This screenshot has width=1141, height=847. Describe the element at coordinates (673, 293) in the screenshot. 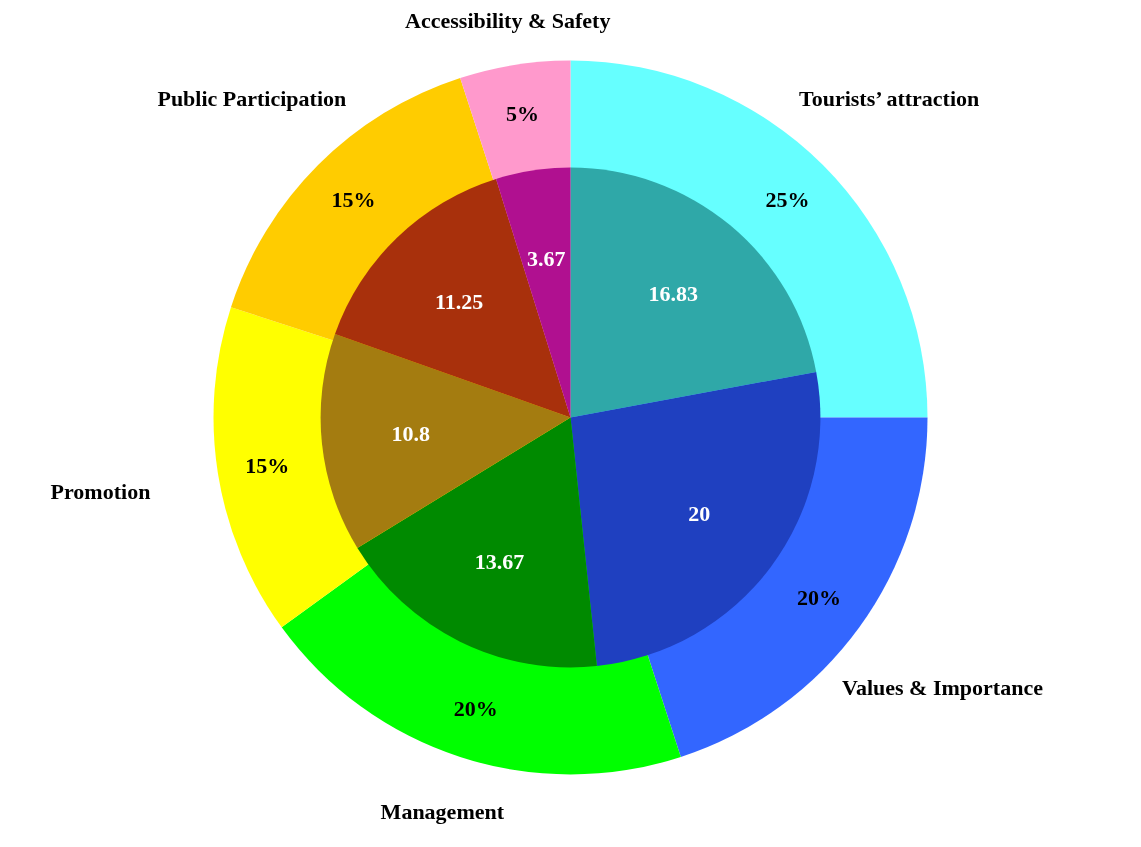

I see `data-label: 16.83` at that location.